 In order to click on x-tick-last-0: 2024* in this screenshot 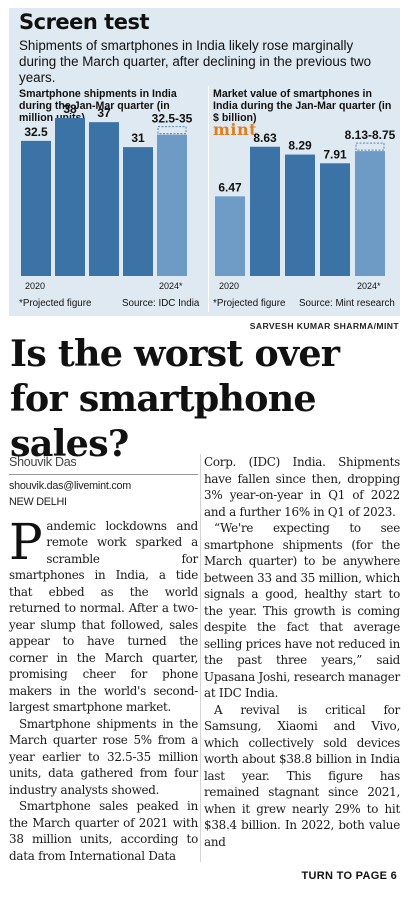, I will do `click(171, 286)`.